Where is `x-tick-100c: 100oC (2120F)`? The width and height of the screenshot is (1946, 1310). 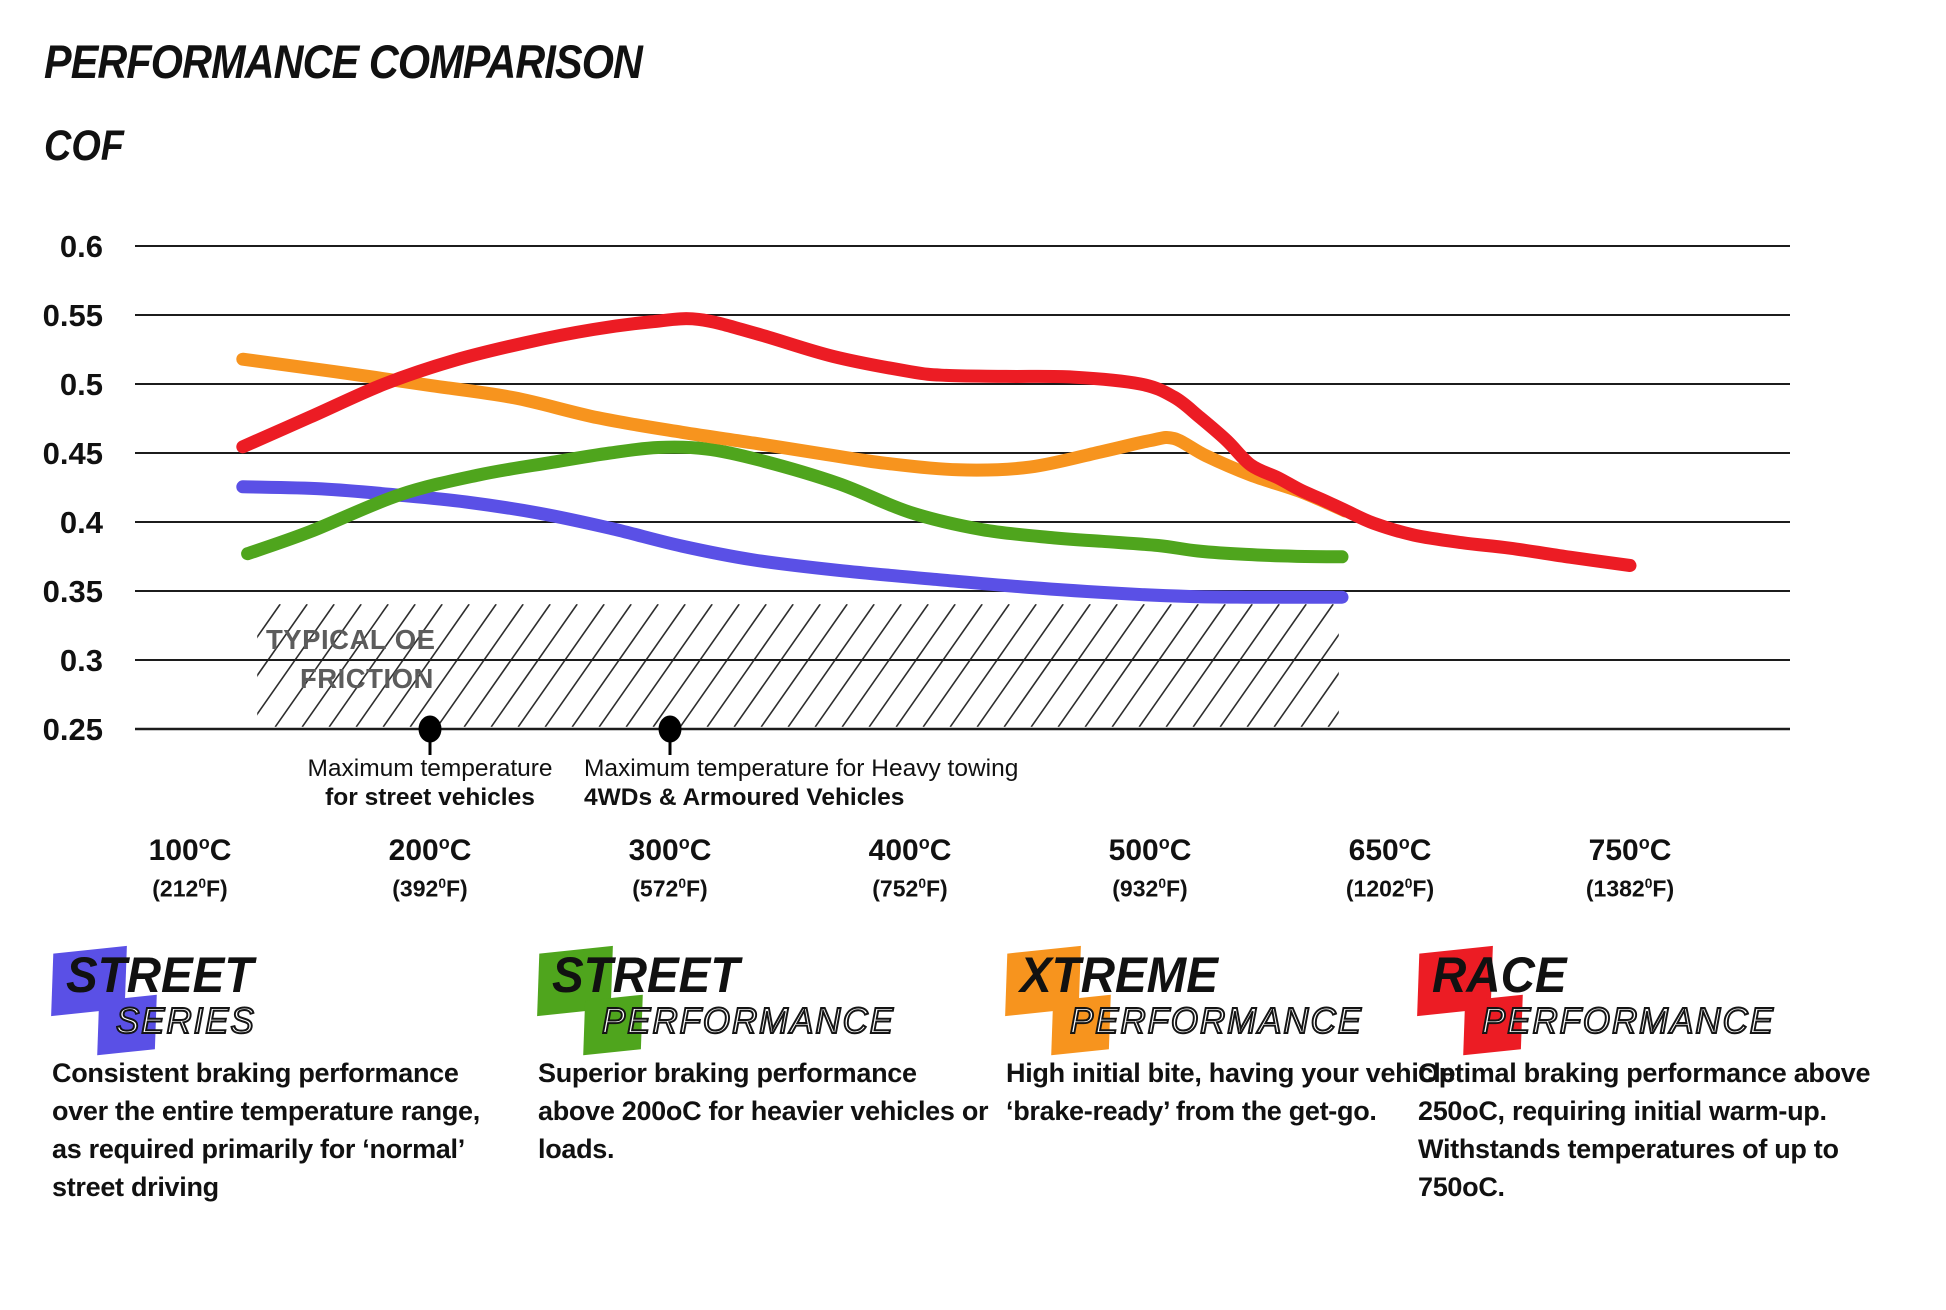
x-tick-100c: 100oC (2120F) is located at coordinates (190, 864).